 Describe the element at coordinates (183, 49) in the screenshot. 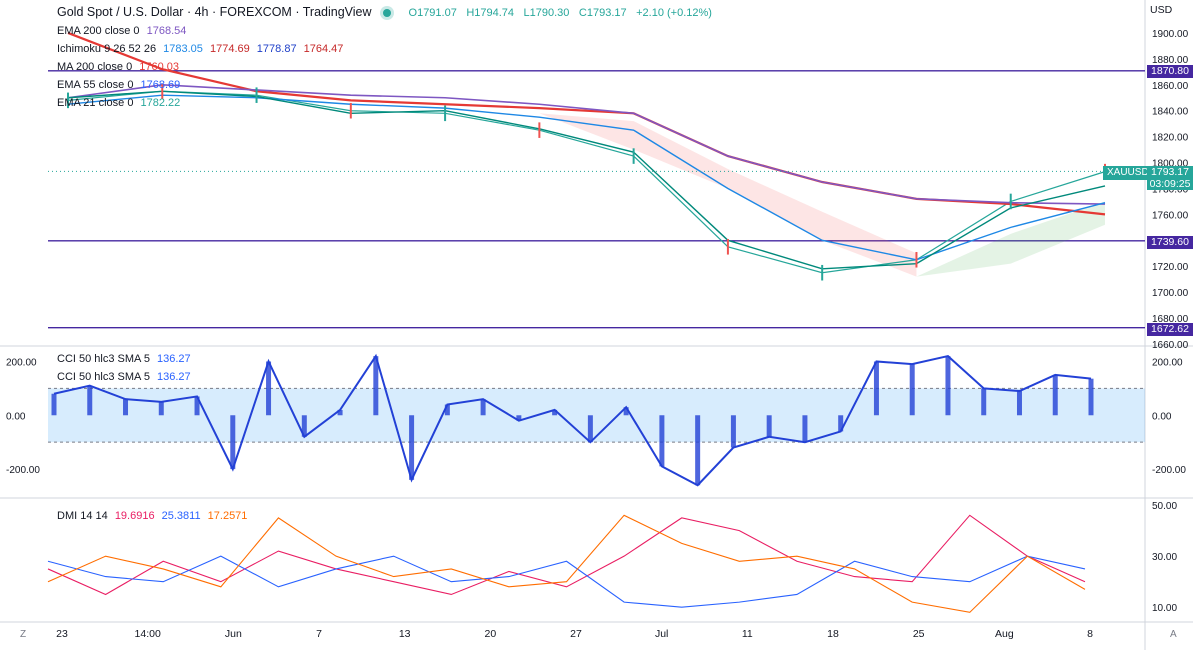

I see `legend-ichimoku-value-1: 1783.05` at that location.